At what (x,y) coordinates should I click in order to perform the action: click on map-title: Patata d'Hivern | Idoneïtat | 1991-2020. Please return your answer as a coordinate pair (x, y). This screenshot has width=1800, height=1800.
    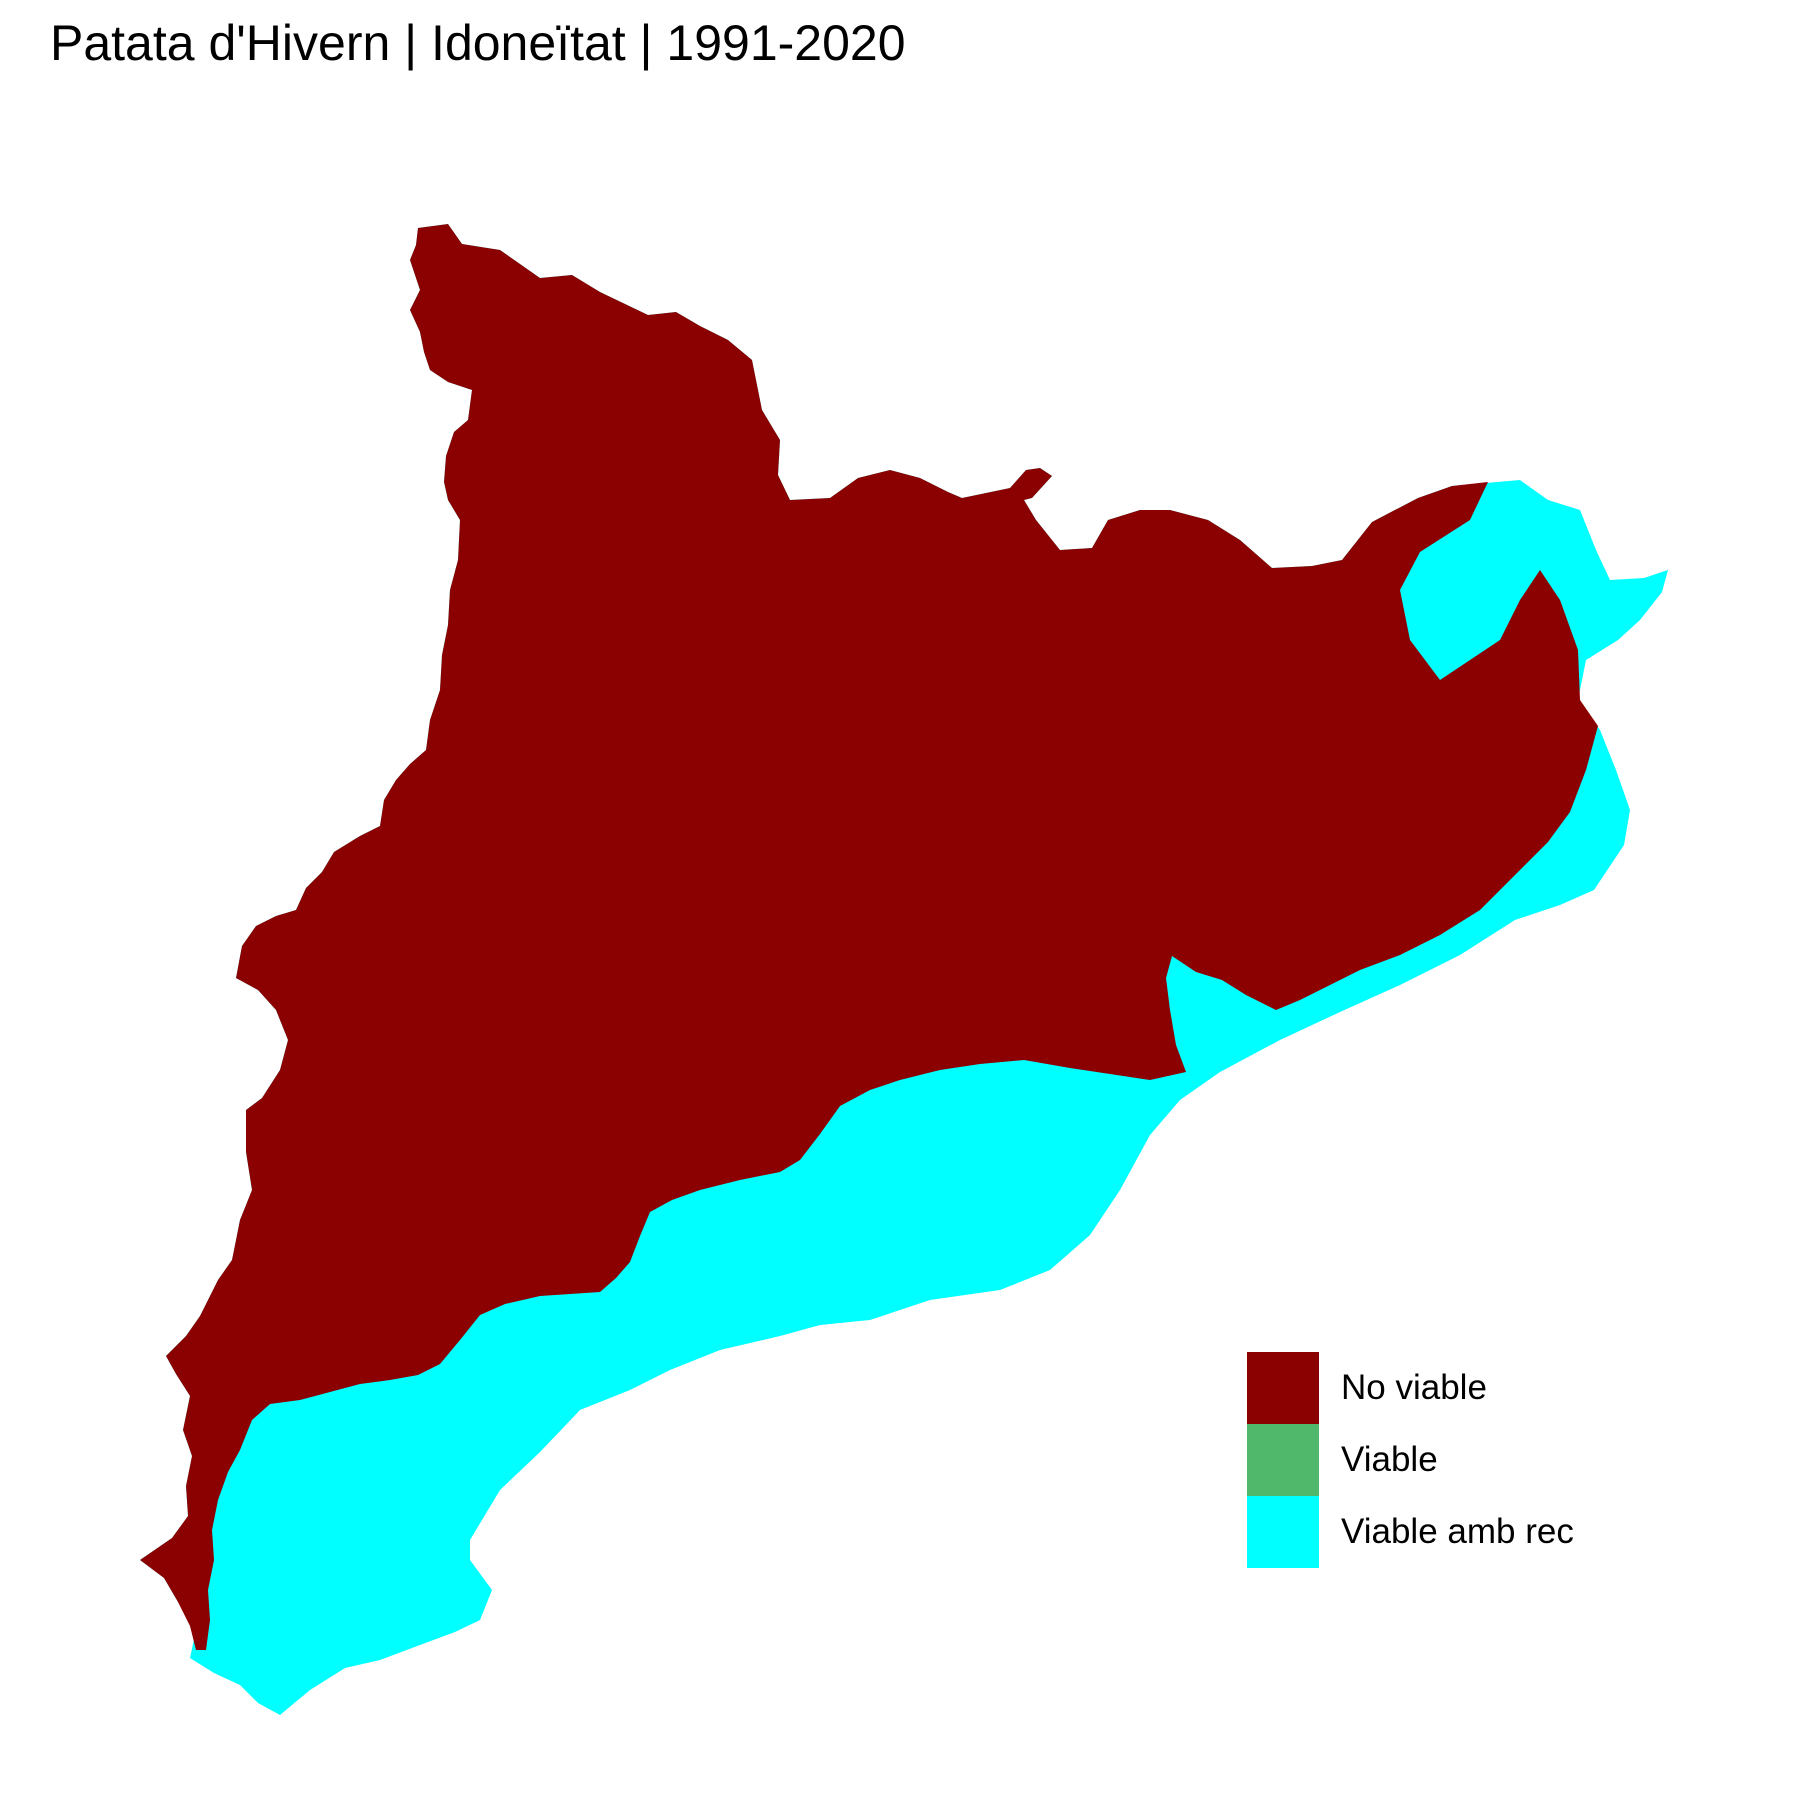
    Looking at the image, I should click on (478, 43).